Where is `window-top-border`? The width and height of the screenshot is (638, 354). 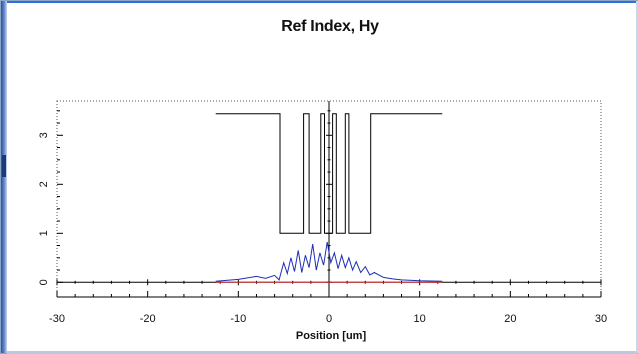 window-top-border is located at coordinates (322, 2).